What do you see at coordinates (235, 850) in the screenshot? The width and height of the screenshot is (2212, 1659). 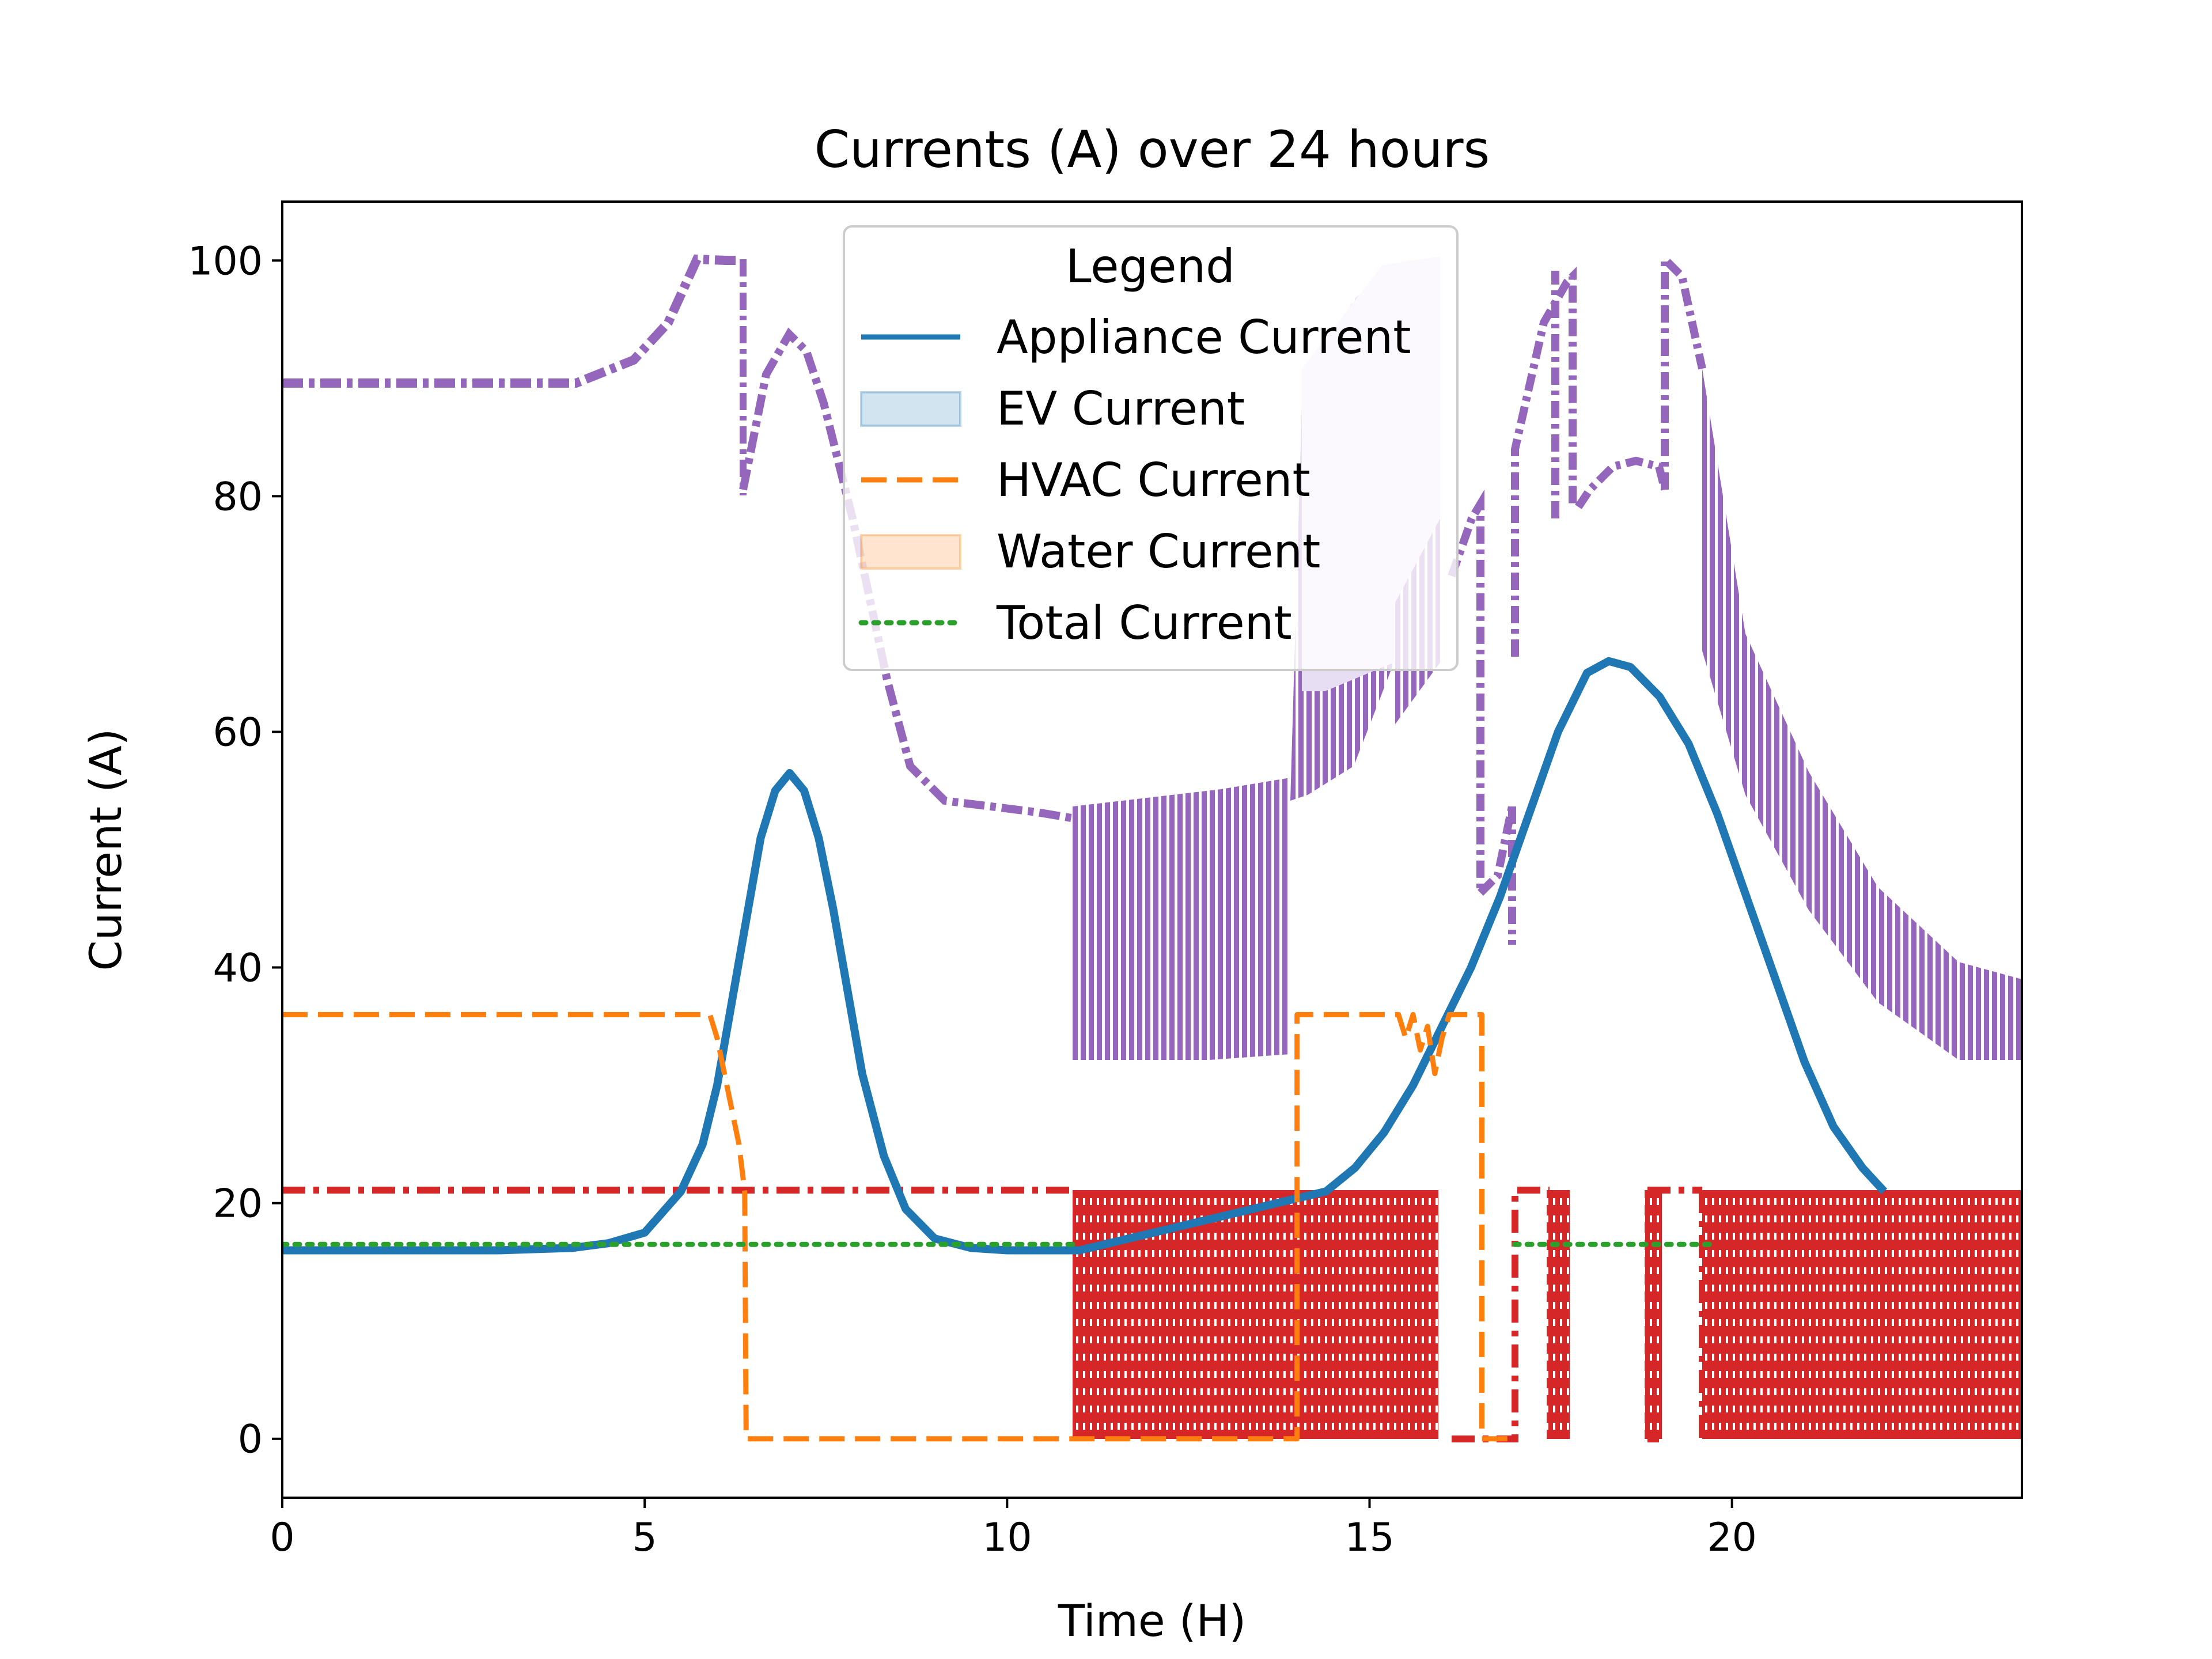 I see `y-axis: 0 20 40 60 80 100` at bounding box center [235, 850].